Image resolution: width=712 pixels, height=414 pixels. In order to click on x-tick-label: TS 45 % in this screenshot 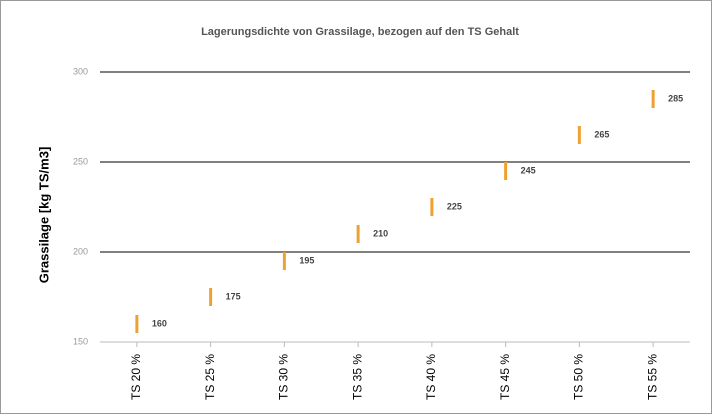, I will do `click(505, 377)`.